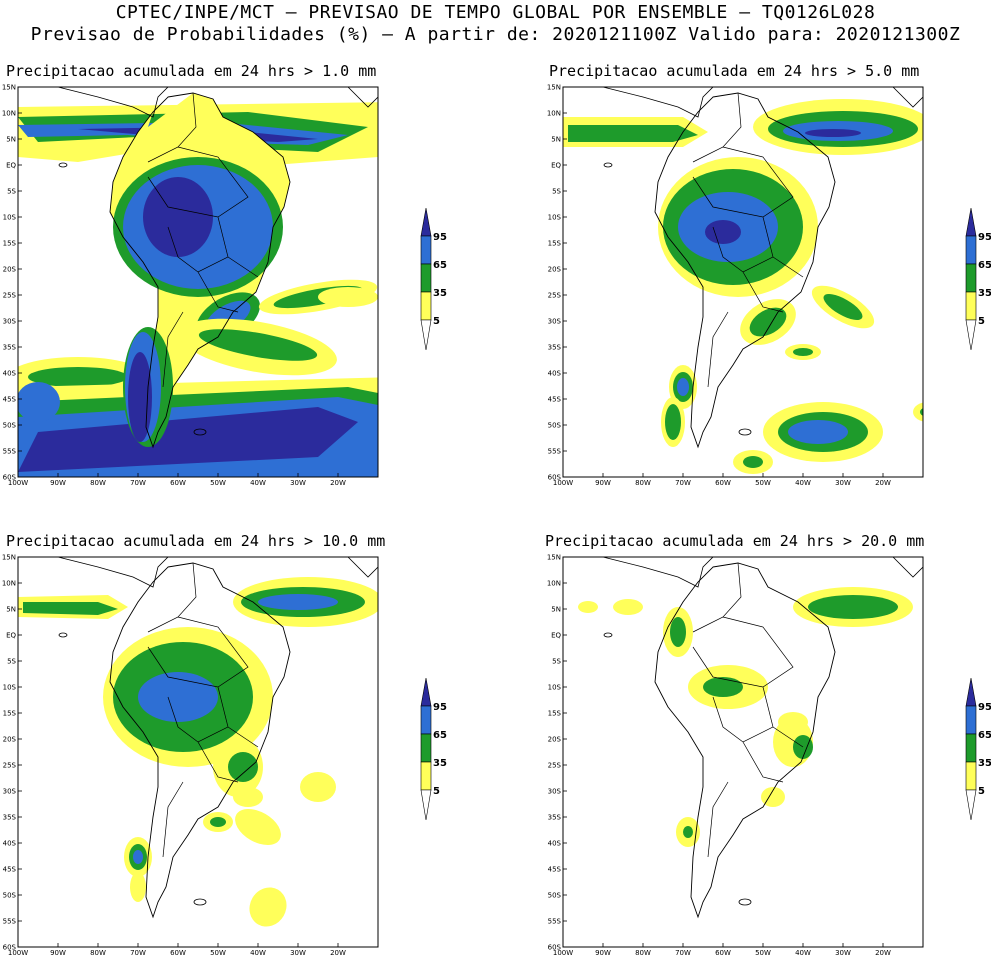  Describe the element at coordinates (10, 688) in the screenshot. I see `lat-label: 10S` at that location.